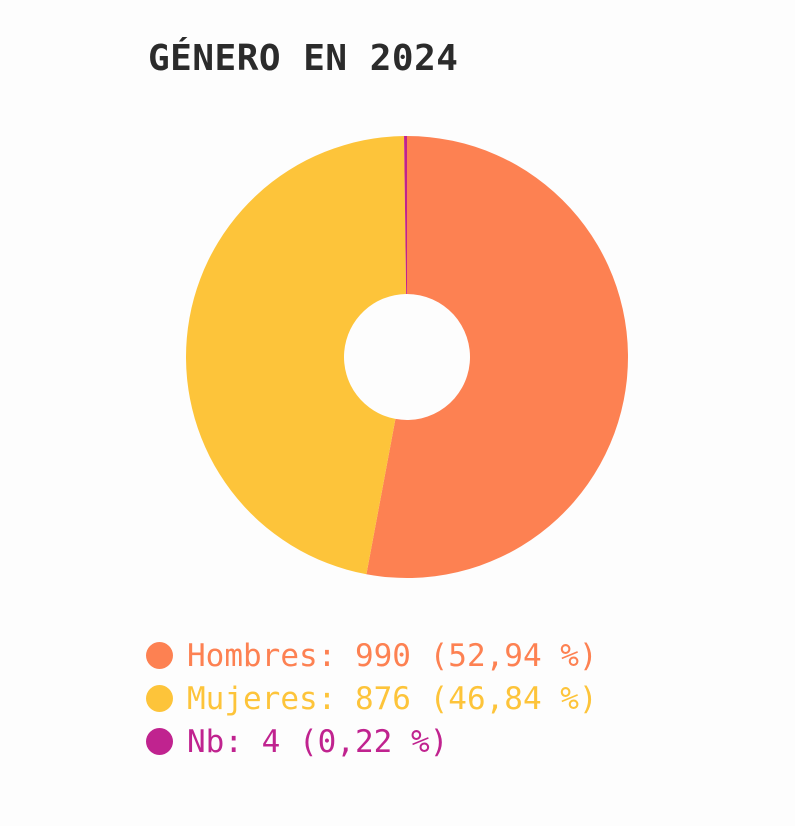 The width and height of the screenshot is (795, 826). I want to click on slice-mujeres, so click(296, 355).